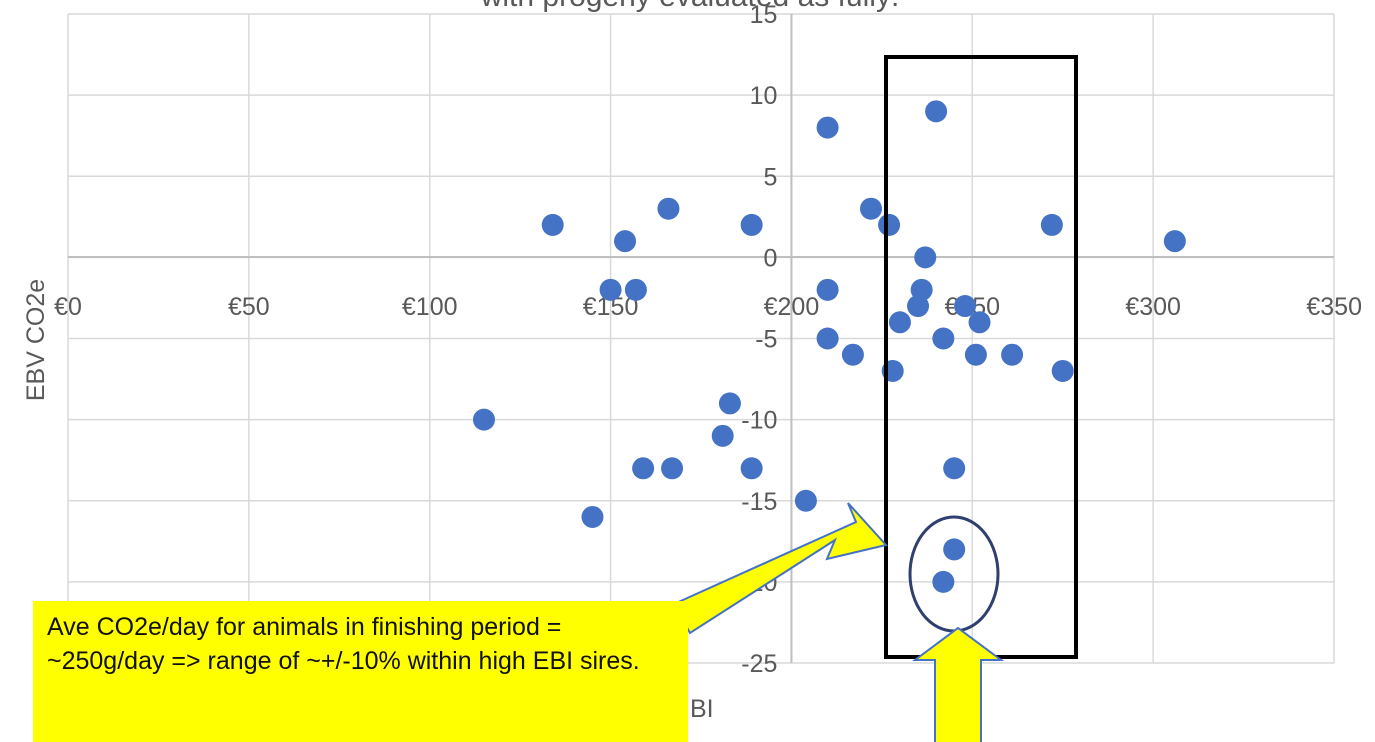 This screenshot has height=742, width=1375. What do you see at coordinates (36, 340) in the screenshot?
I see `y-axis-title: EBV CO2e` at bounding box center [36, 340].